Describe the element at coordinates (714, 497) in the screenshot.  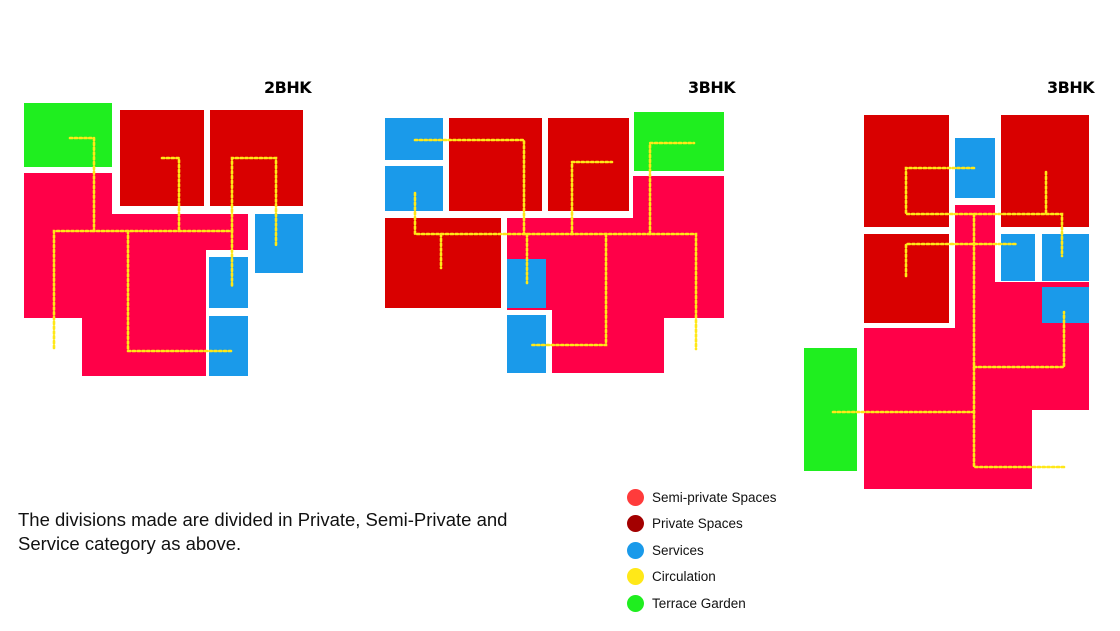
I see `legend-label: Semi-private Spaces` at that location.